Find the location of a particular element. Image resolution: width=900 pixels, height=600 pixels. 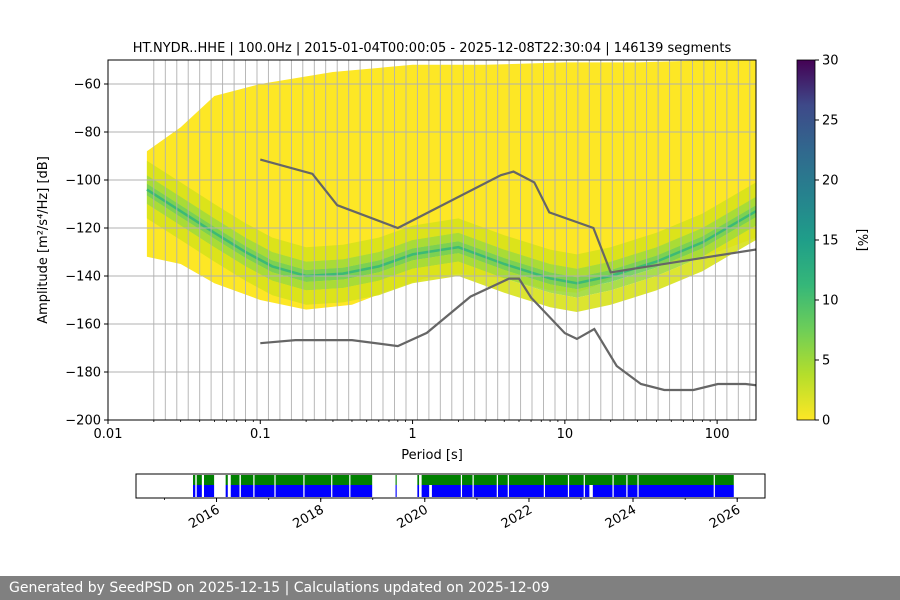

timeline-year-label: 2026 is located at coordinates (725, 517).